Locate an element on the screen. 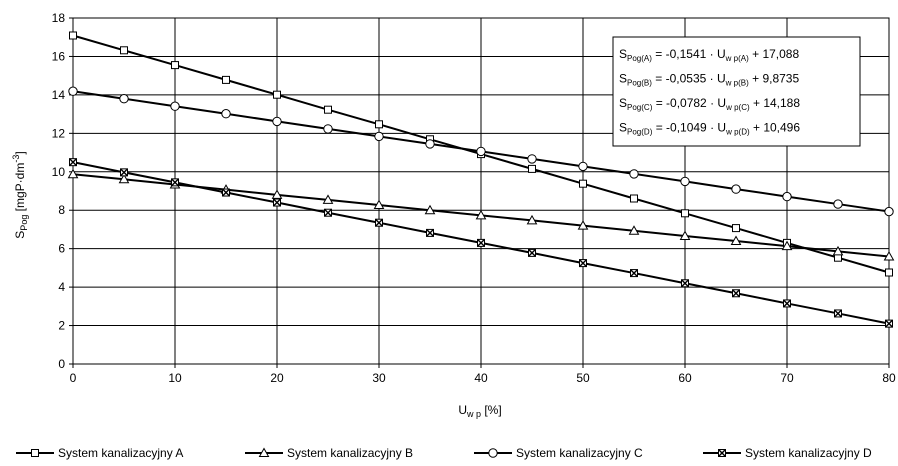 The image size is (898, 466). equation-part: Pog(D) is located at coordinates (640, 132).